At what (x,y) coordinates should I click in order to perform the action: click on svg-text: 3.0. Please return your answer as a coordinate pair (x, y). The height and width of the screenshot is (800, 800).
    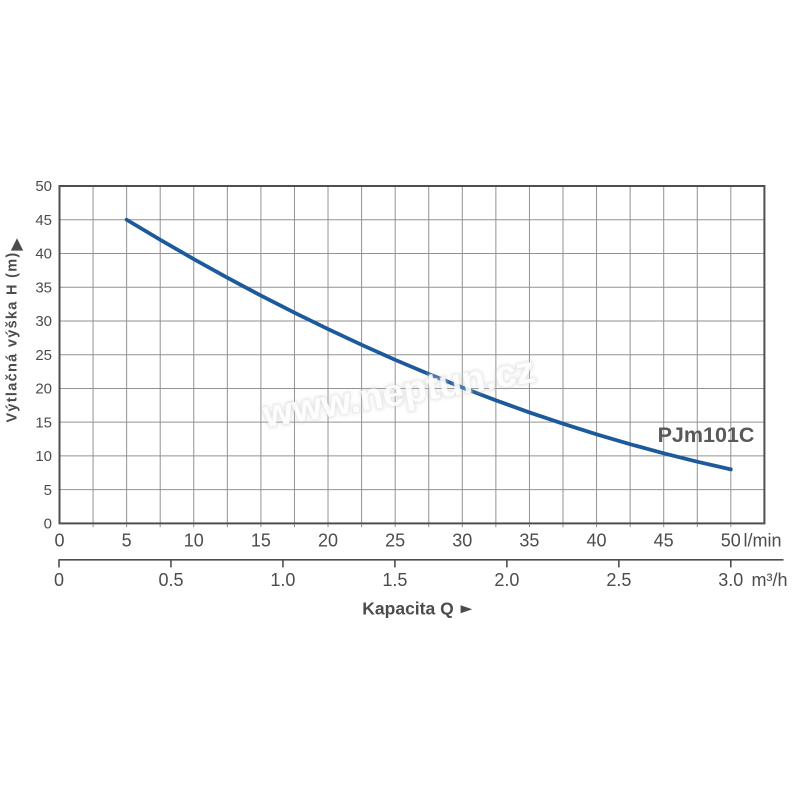
    Looking at the image, I should click on (730, 580).